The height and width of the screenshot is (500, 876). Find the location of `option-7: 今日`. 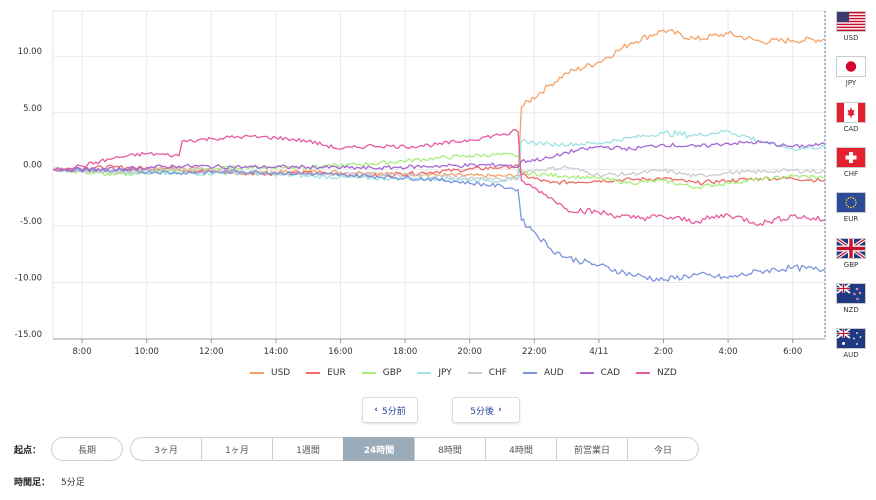

option-7: 今日 is located at coordinates (663, 449).